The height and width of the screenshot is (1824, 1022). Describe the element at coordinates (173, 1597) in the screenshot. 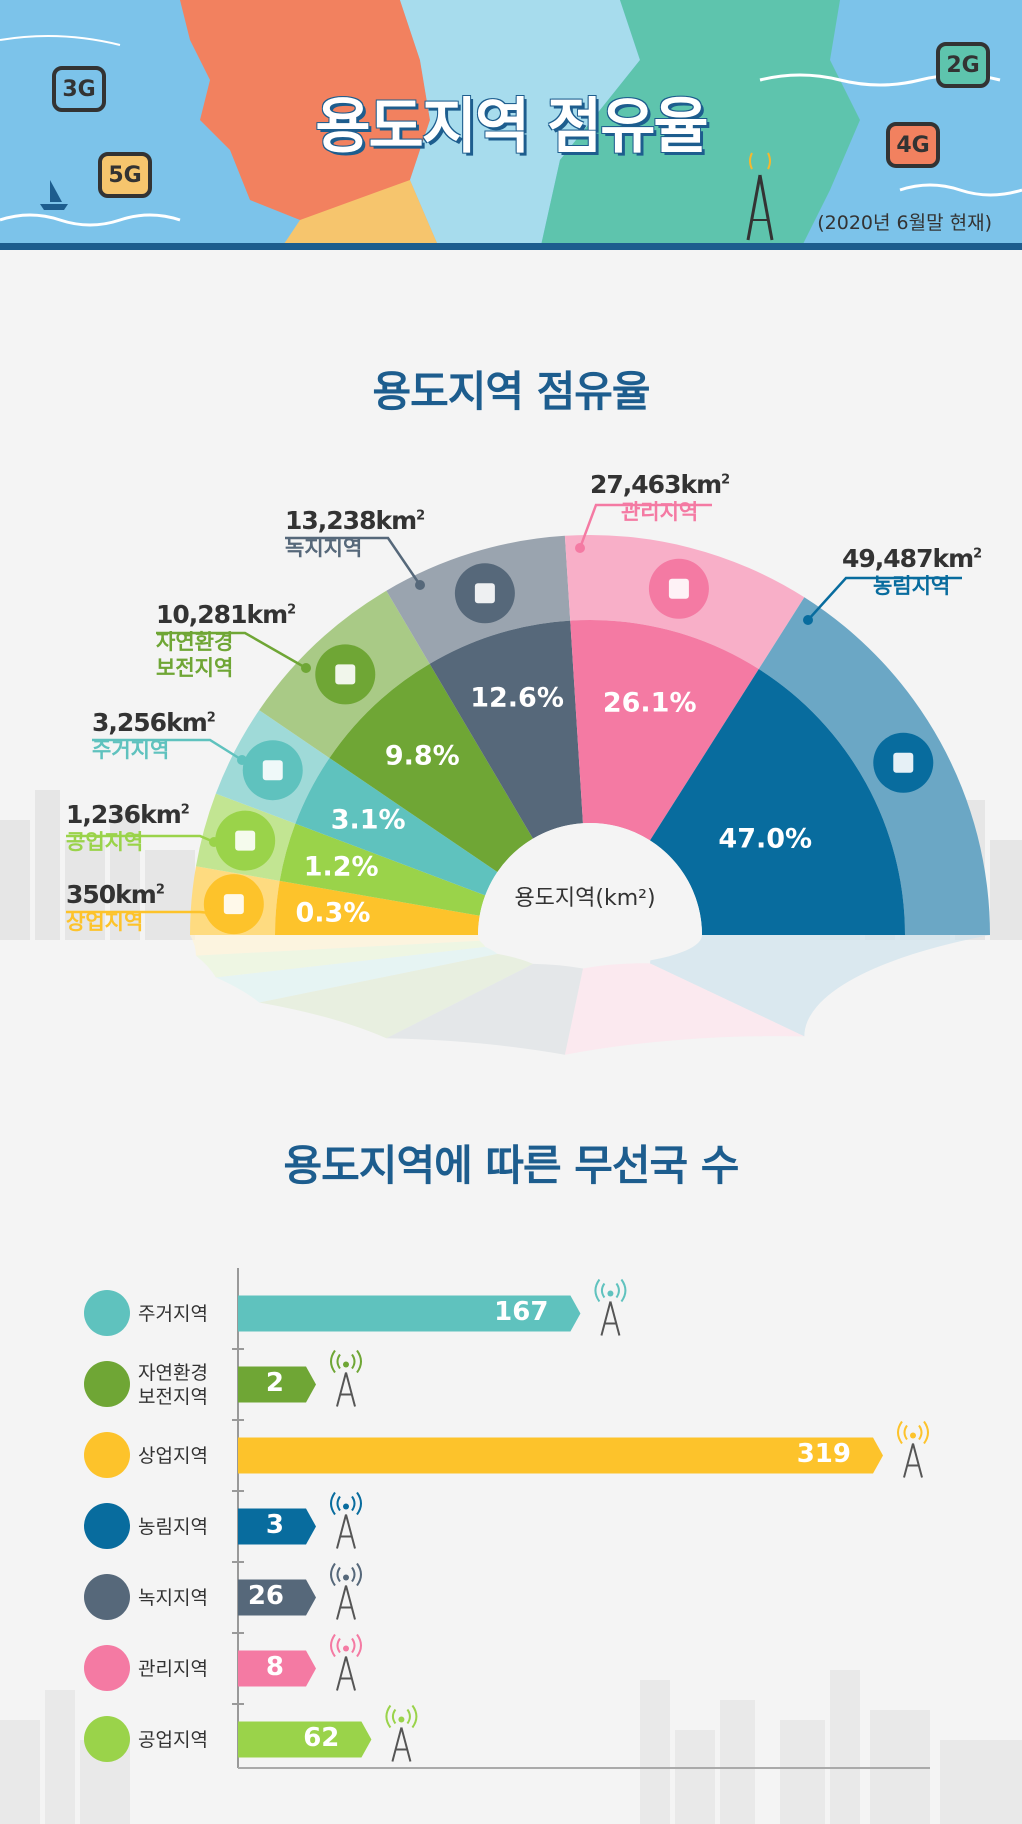

I see `bar-category-label: 녹지지역` at that location.